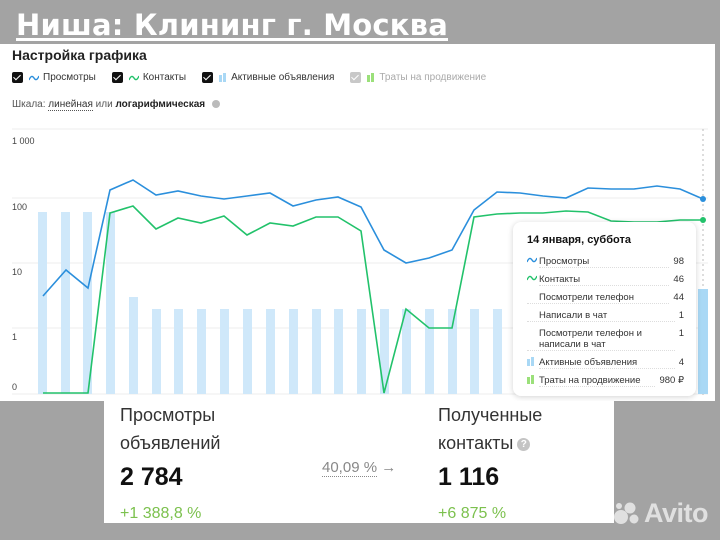 Image resolution: width=720 pixels, height=540 pixels. I want to click on views-point, so click(703, 199).